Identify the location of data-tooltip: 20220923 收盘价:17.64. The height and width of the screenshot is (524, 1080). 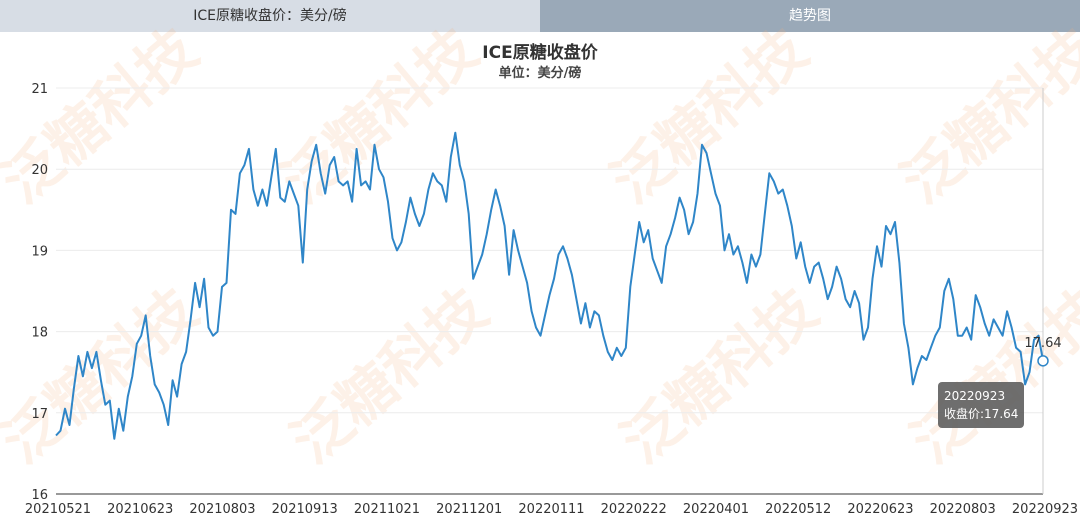
(981, 405).